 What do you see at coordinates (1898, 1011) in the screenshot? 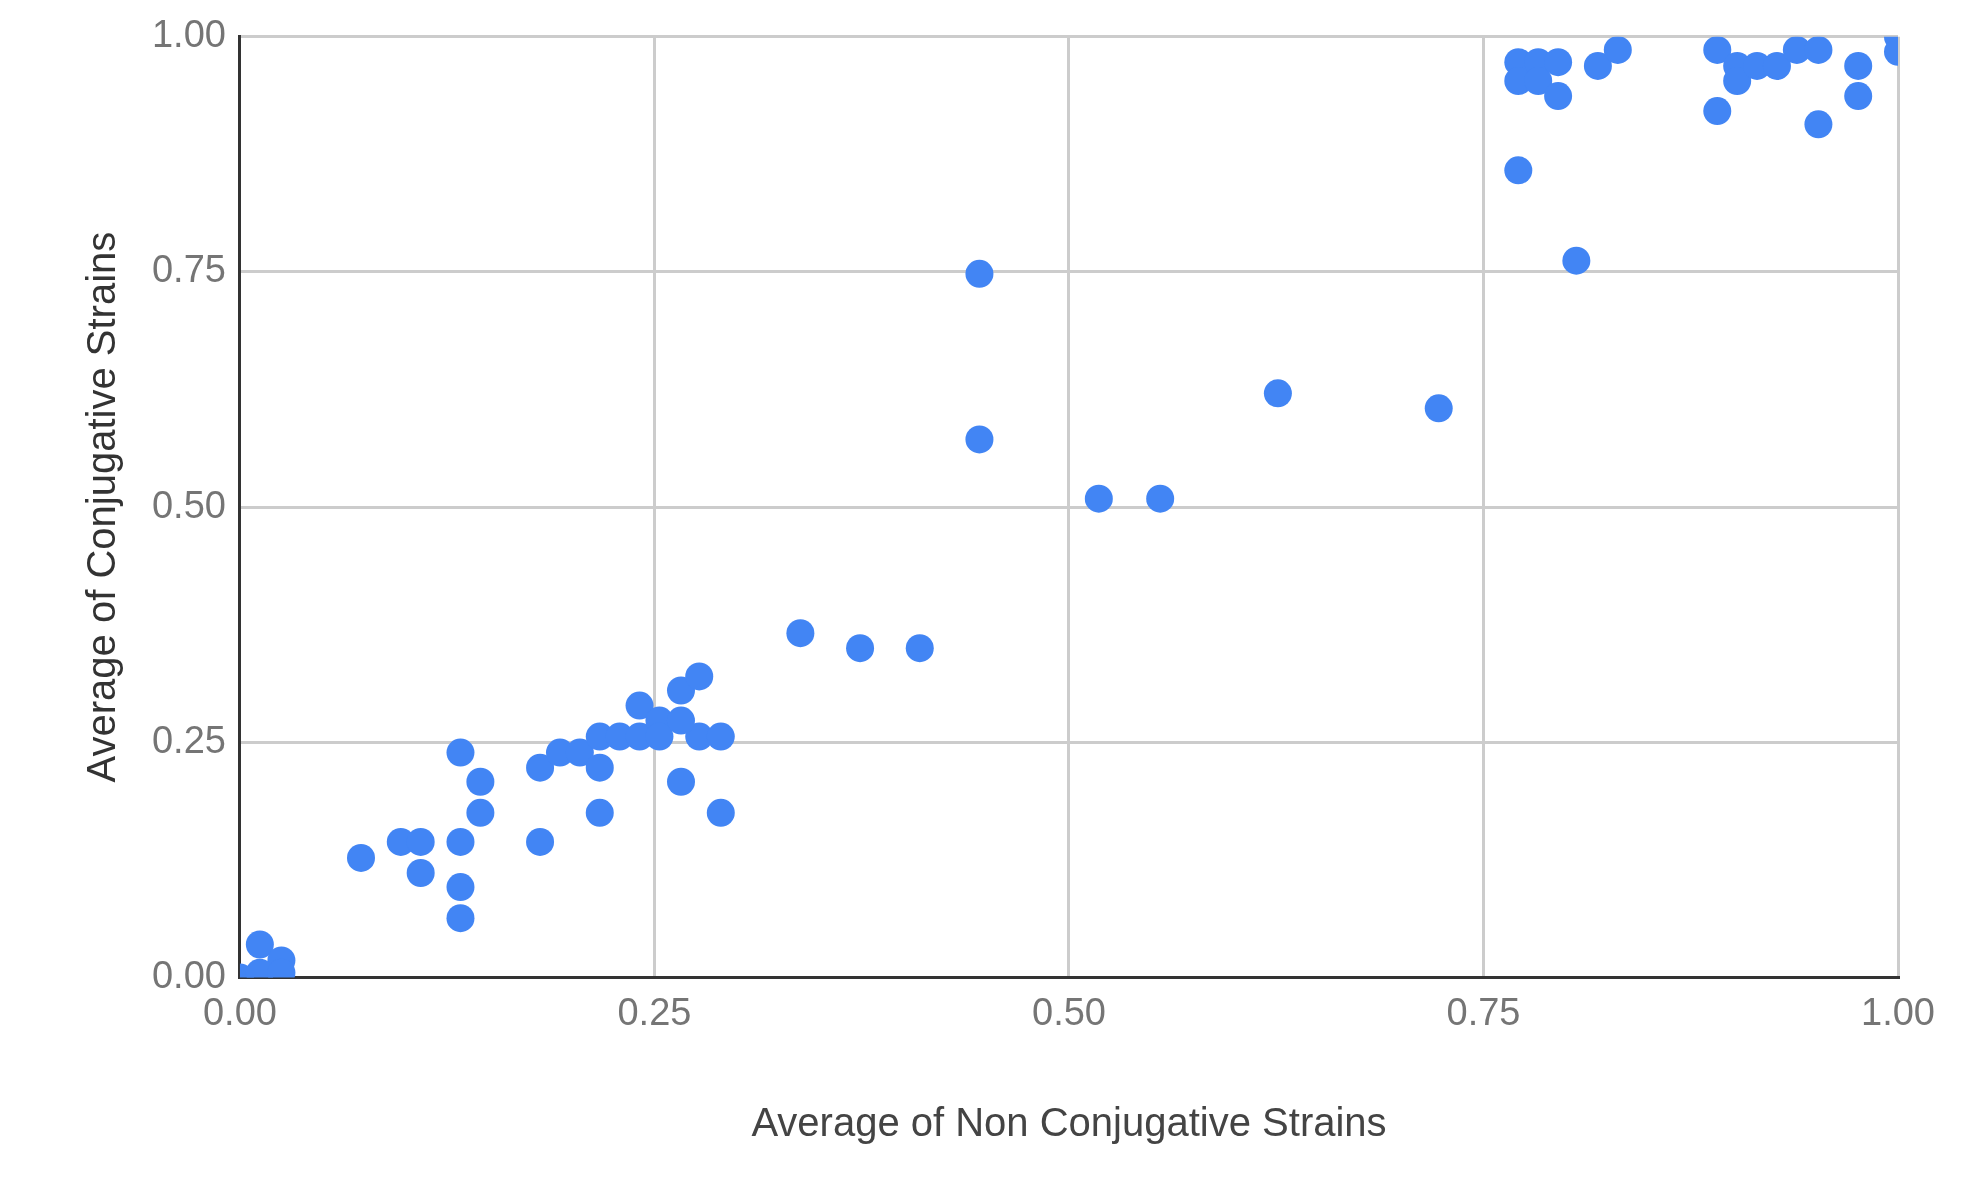
I see `x-tick-label: 1.00` at bounding box center [1898, 1011].